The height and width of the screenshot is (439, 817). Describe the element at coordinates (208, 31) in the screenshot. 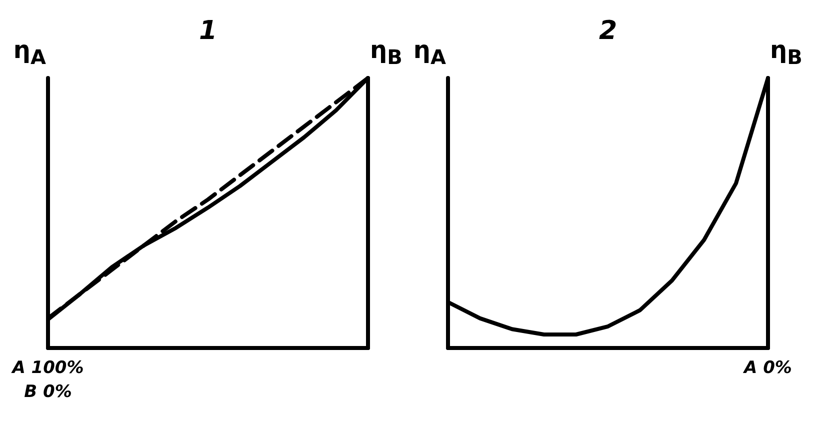

I see `chart-title: 1` at that location.